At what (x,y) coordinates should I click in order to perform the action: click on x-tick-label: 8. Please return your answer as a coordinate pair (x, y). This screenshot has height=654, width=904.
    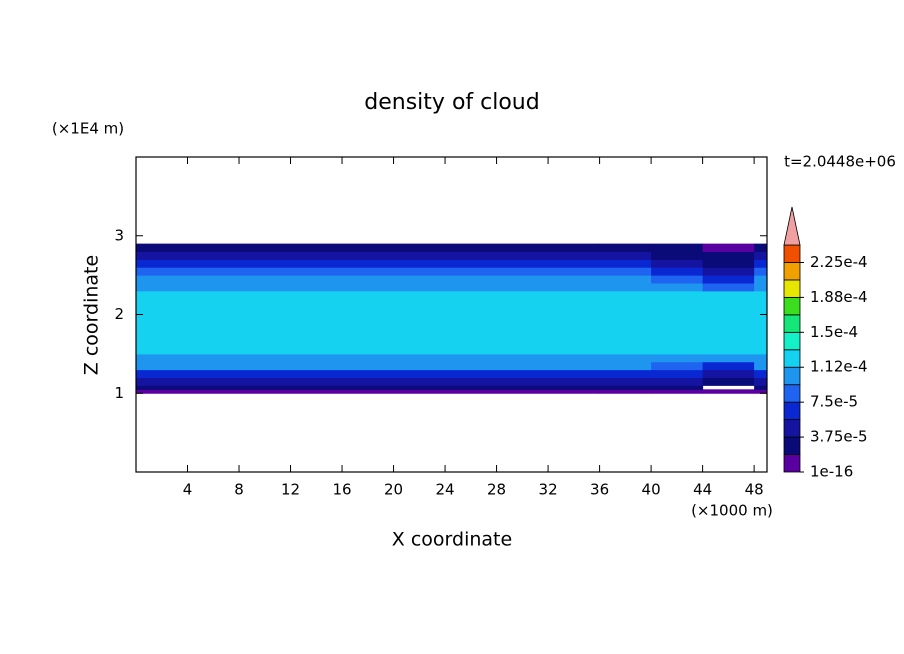
    Looking at the image, I should click on (239, 490).